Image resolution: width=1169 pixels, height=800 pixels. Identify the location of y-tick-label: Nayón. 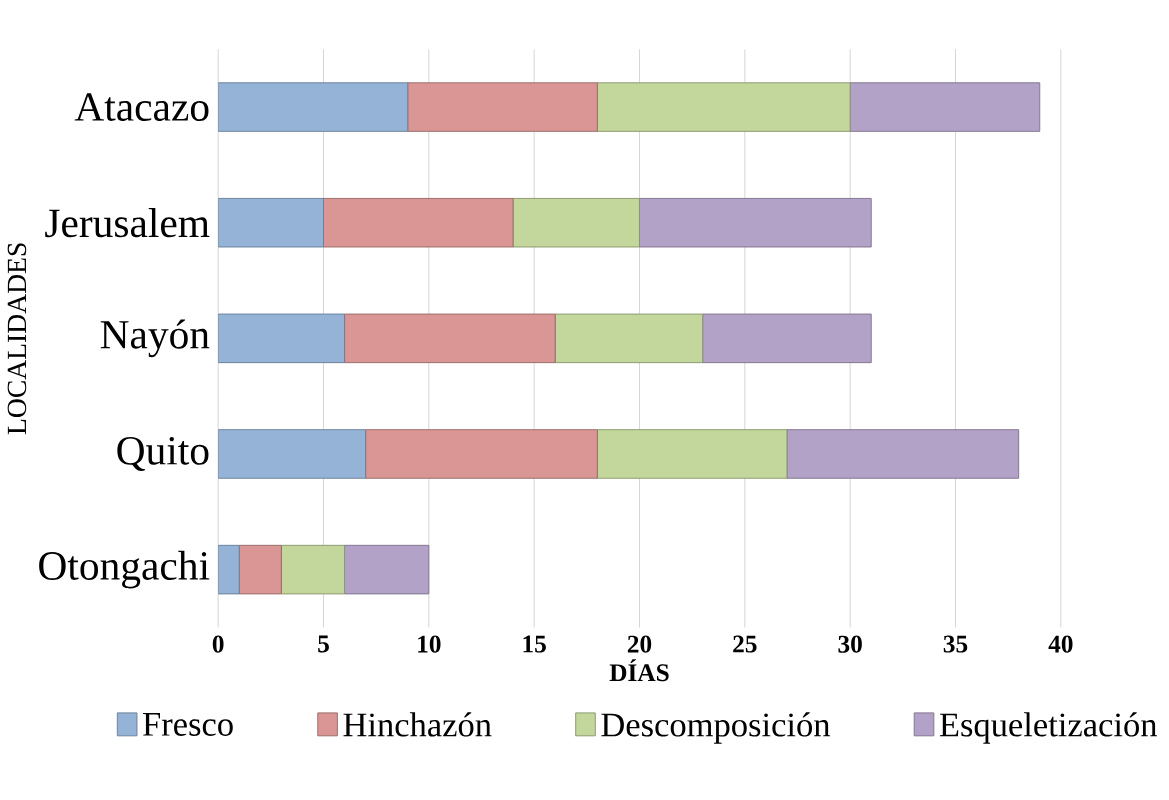
(155, 338).